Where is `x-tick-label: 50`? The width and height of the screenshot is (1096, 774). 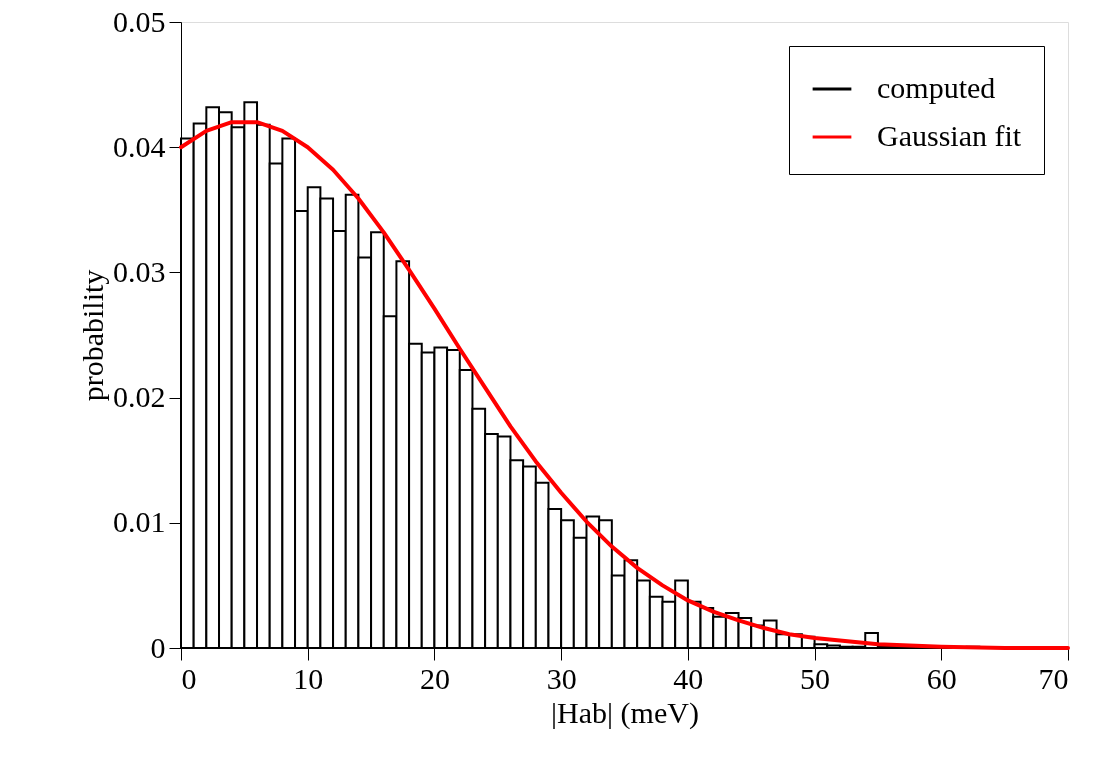 x-tick-label: 50 is located at coordinates (815, 678).